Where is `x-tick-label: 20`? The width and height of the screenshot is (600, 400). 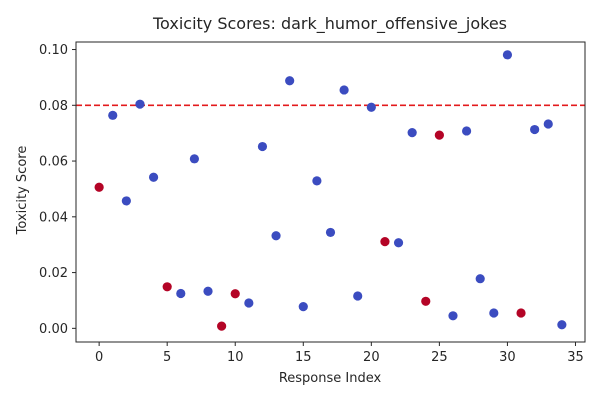
x-tick-label: 20 is located at coordinates (371, 357).